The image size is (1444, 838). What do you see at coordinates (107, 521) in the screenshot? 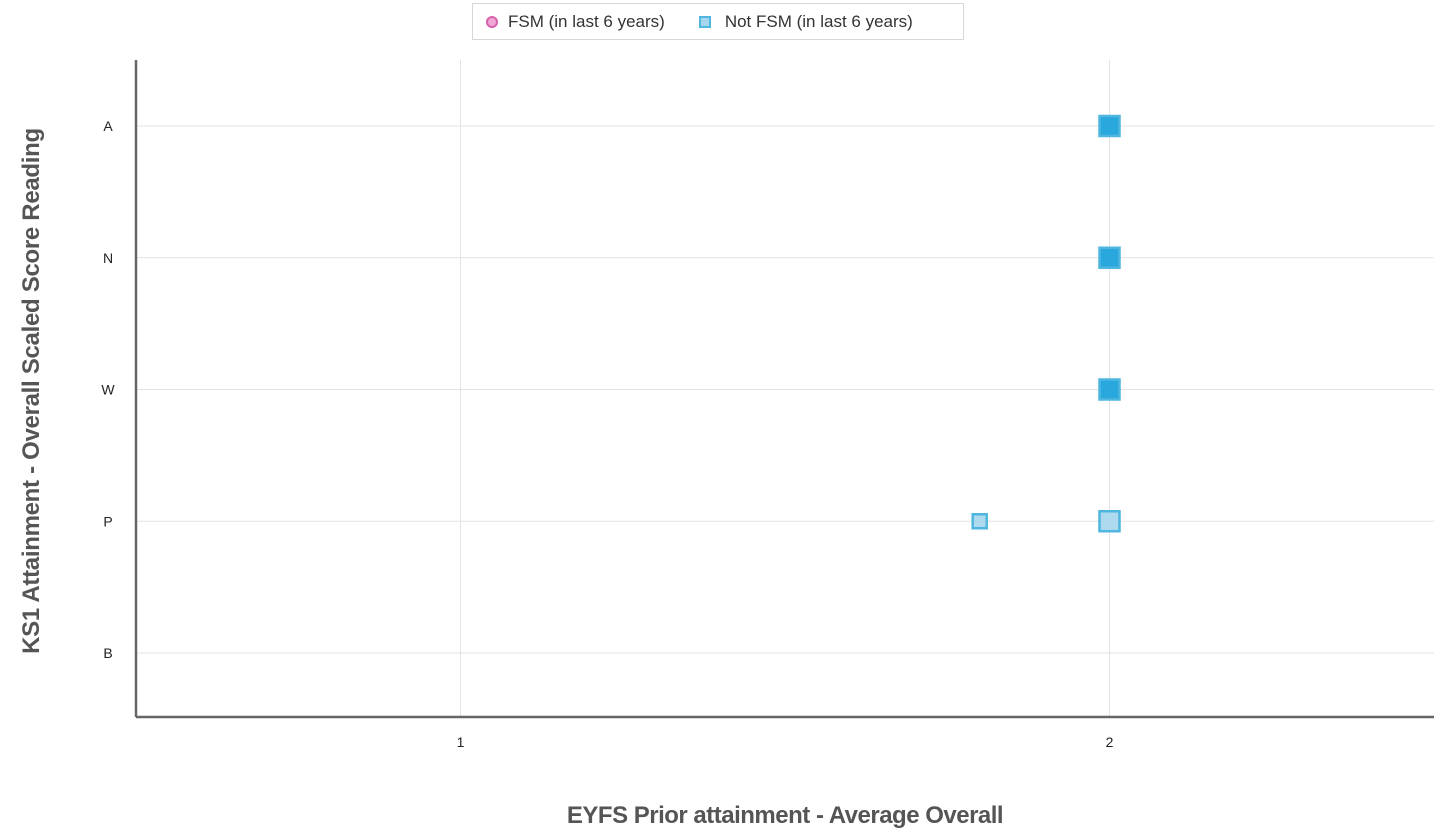
I see `y-tick-label-p: P` at bounding box center [107, 521].